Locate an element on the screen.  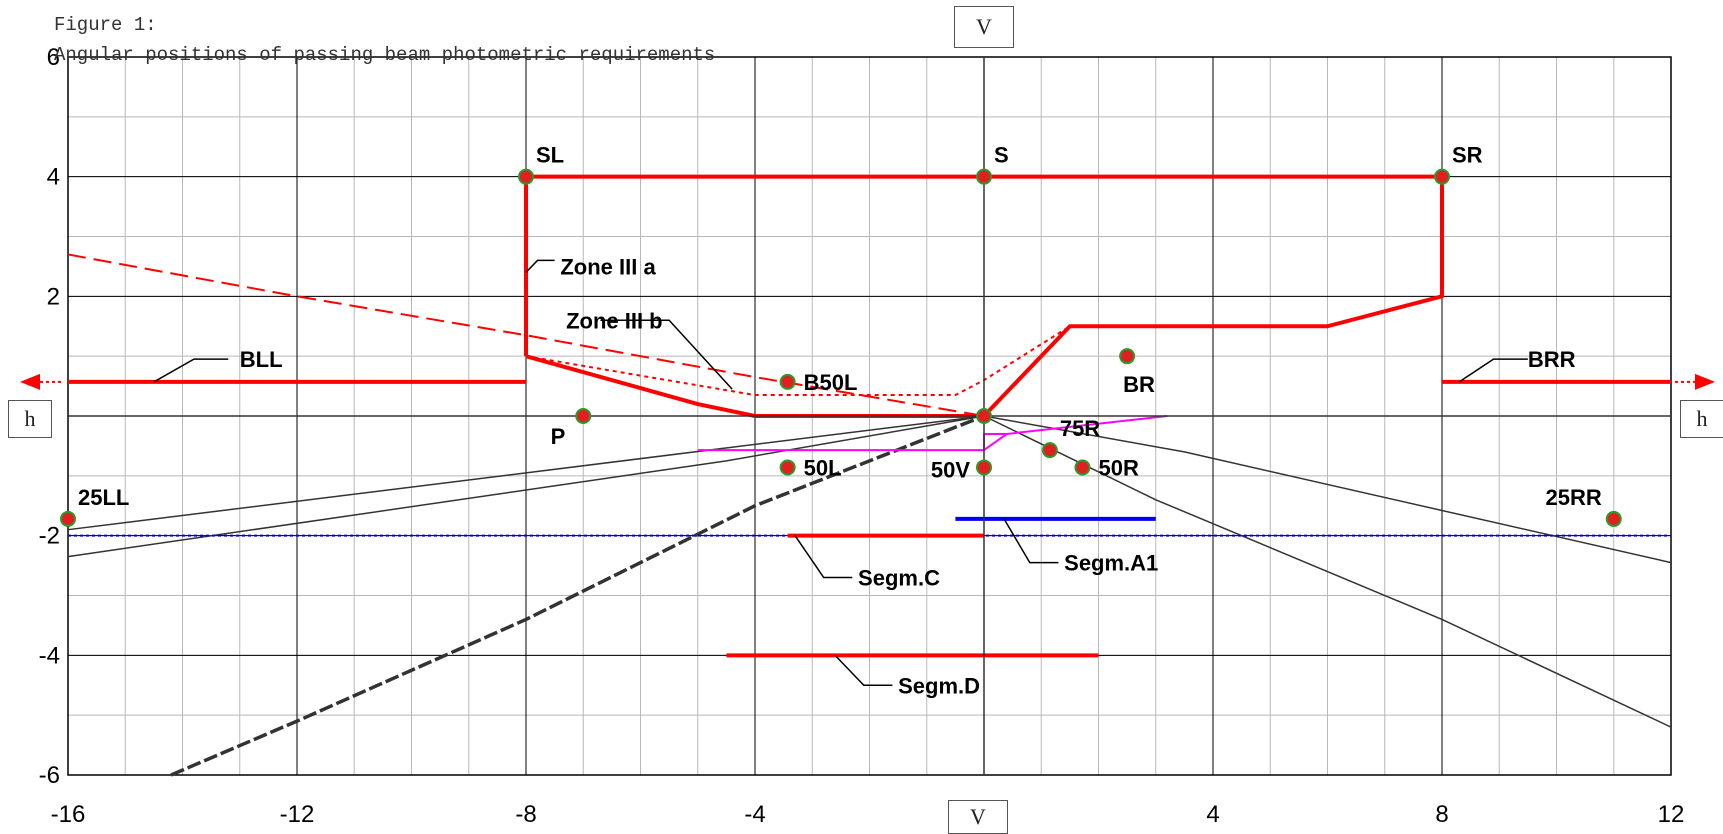
point-label: 50R is located at coordinates (1118, 467).